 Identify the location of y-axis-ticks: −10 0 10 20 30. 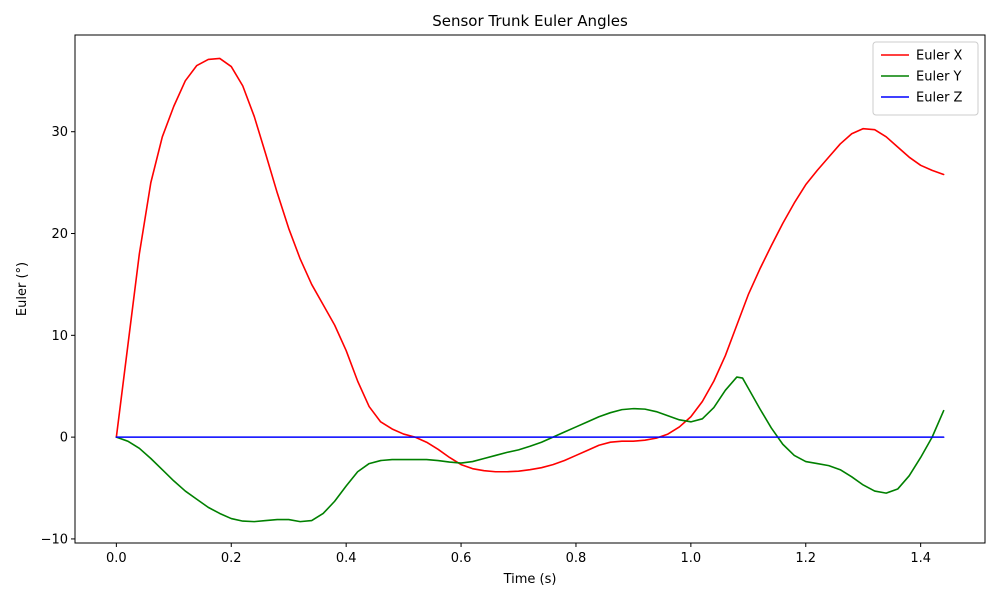
(58, 336).